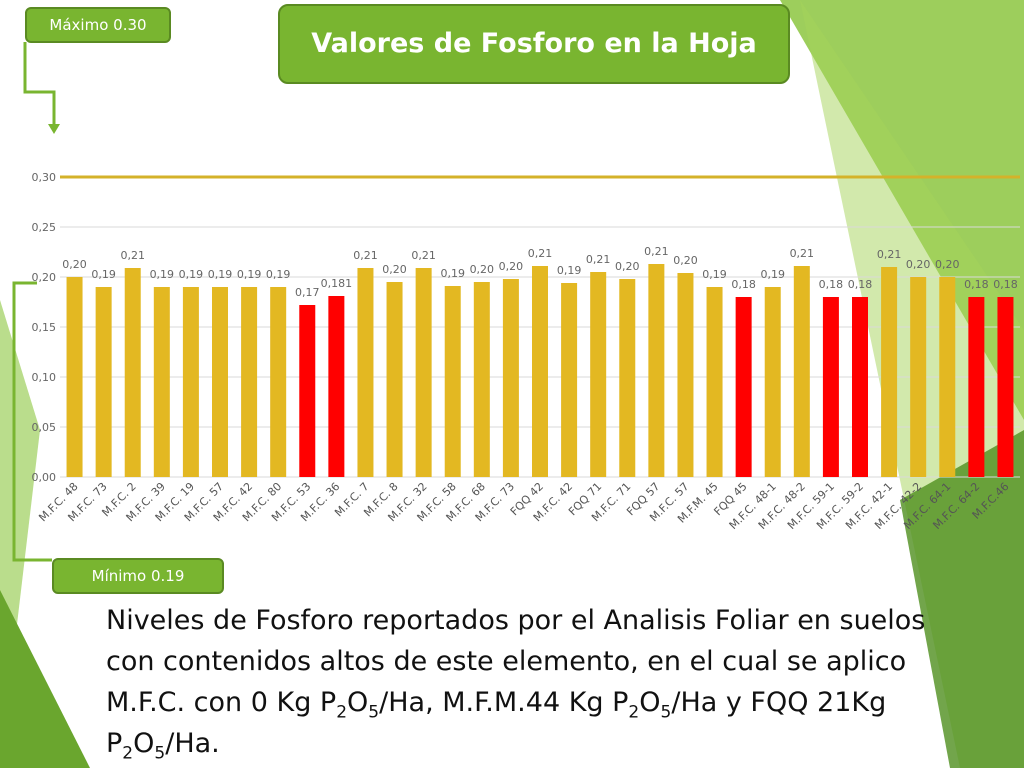 This screenshot has height=768, width=1024. Describe the element at coordinates (44, 177) in the screenshot. I see `y-tick-label: 0,30` at that location.